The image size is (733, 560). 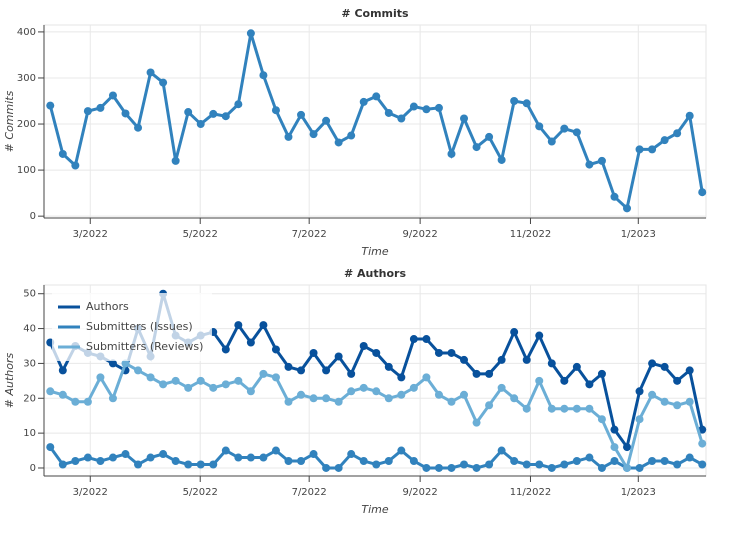 What do you see at coordinates (26, 170) in the screenshot?
I see `y-tick-label: 100` at bounding box center [26, 170].